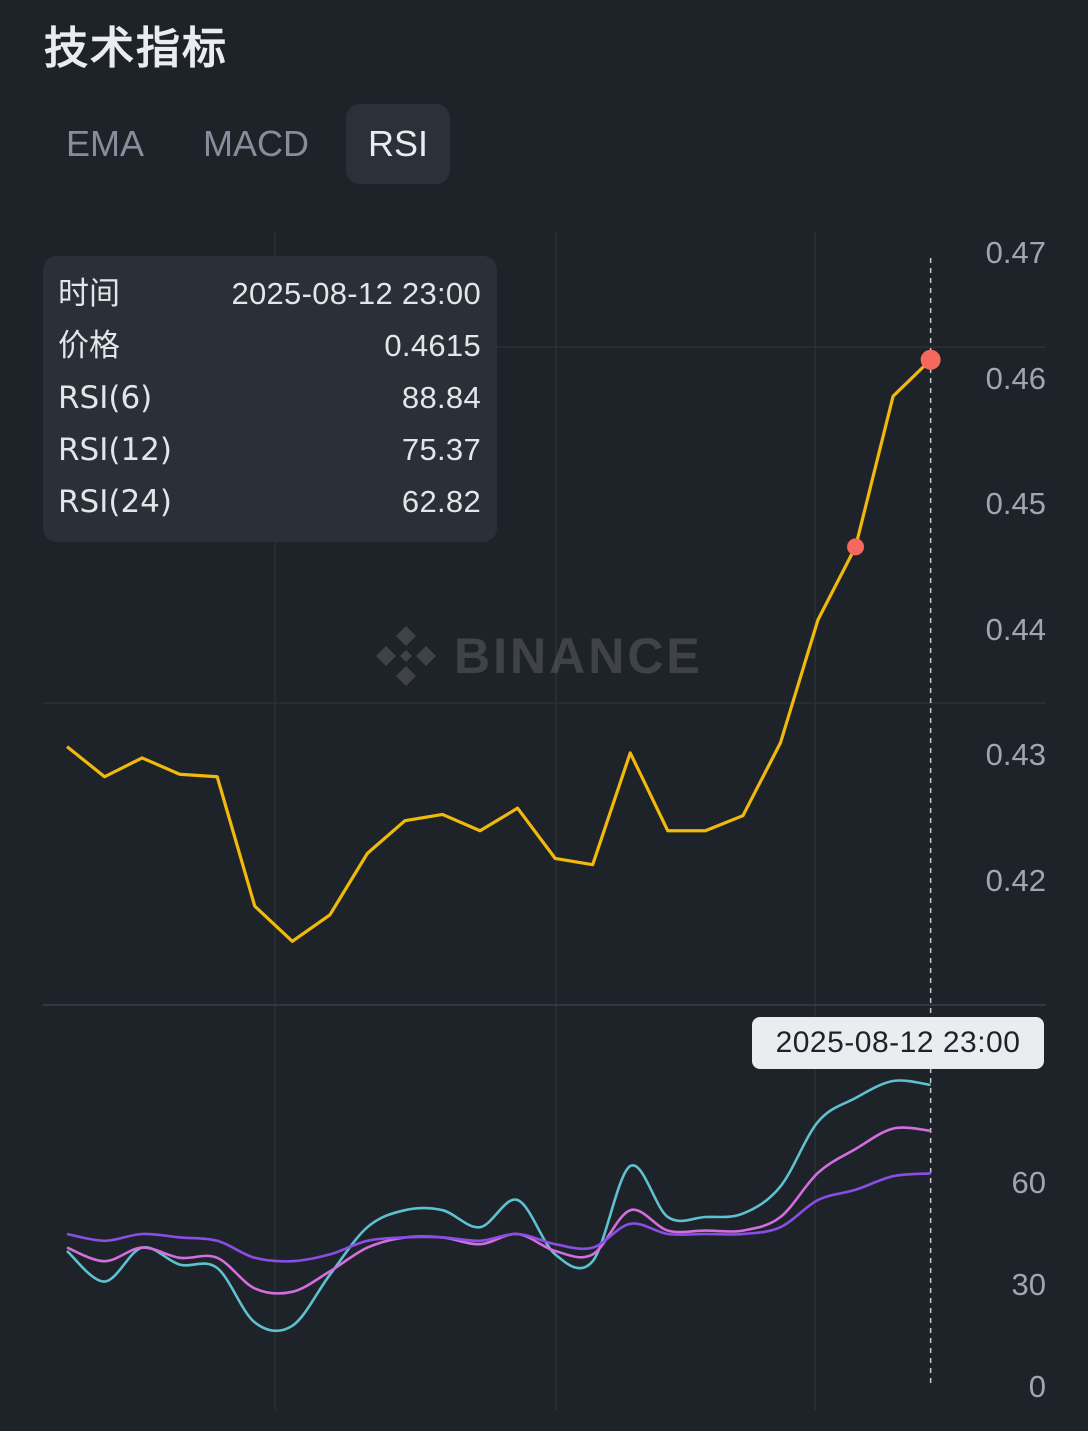 The height and width of the screenshot is (1431, 1088). I want to click on rsi12-series-line, so click(498, 1210).